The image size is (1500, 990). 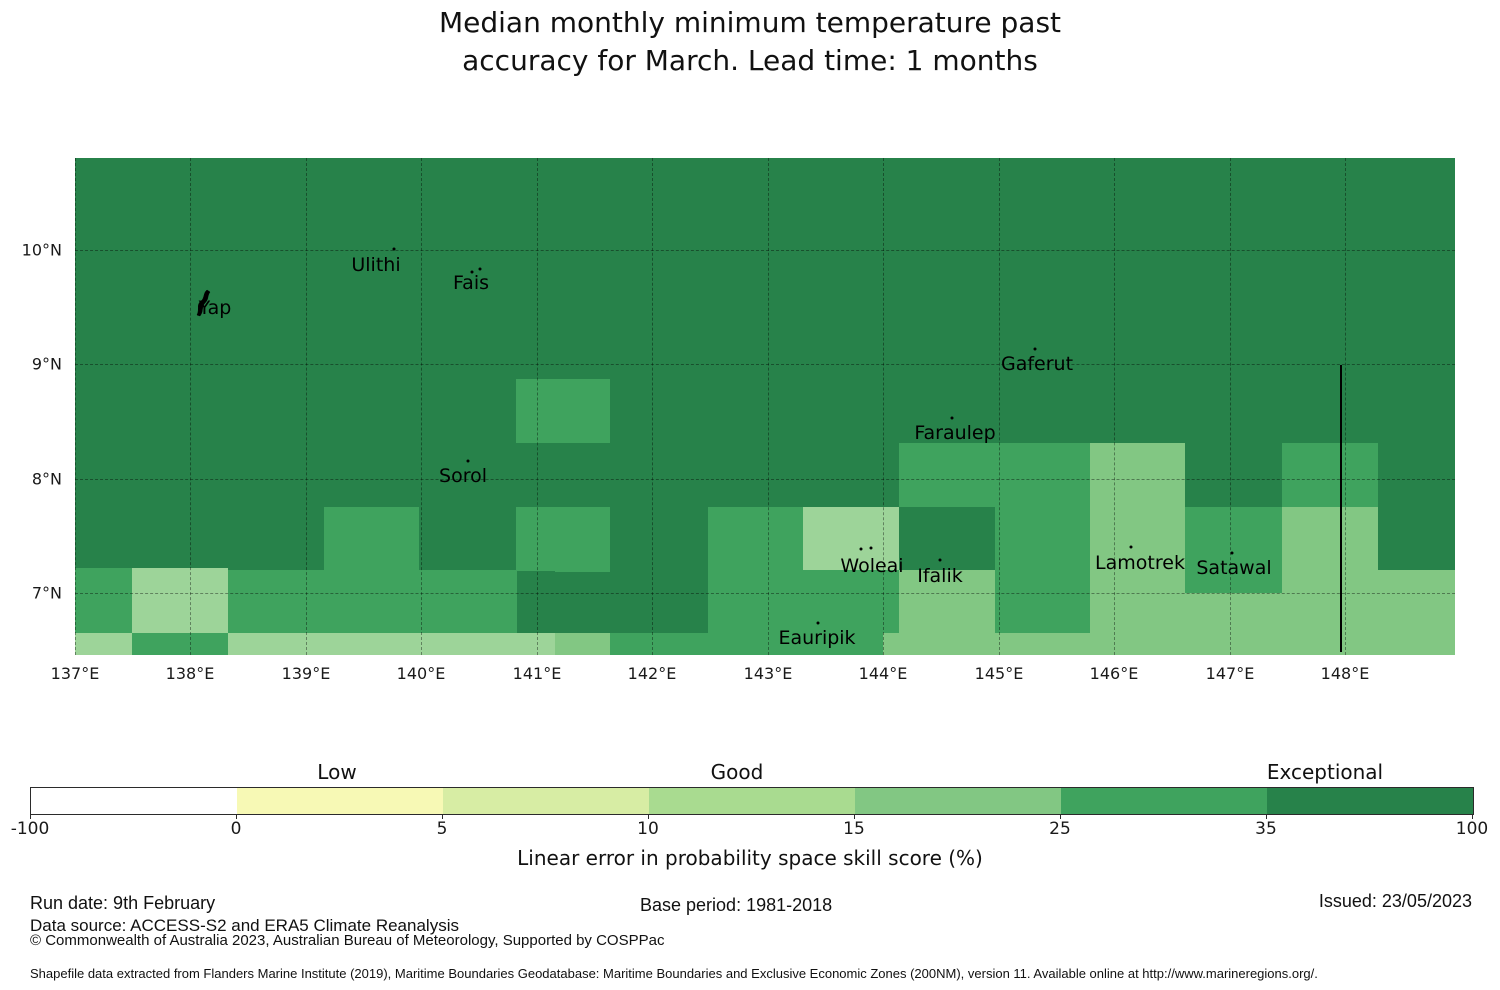 What do you see at coordinates (1472, 829) in the screenshot?
I see `colorbar-tick-label: 100` at bounding box center [1472, 829].